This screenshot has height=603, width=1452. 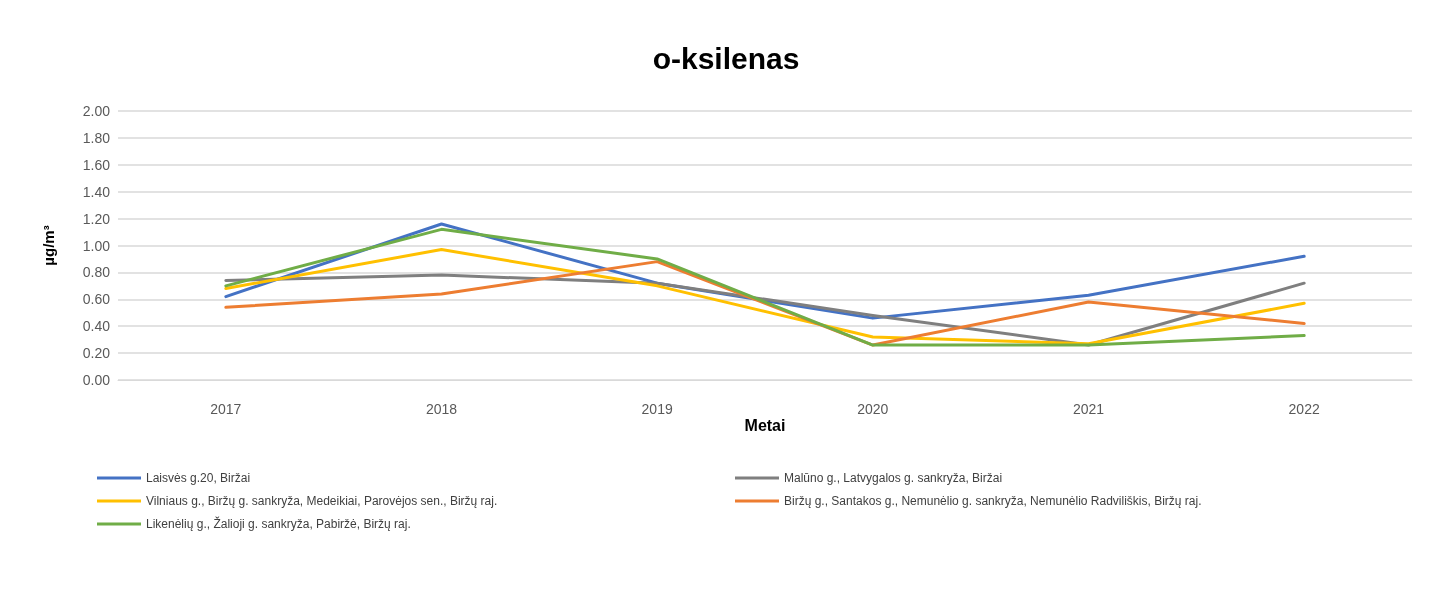 What do you see at coordinates (96, 299) in the screenshot?
I see `y-tick-label: 0.60` at bounding box center [96, 299].